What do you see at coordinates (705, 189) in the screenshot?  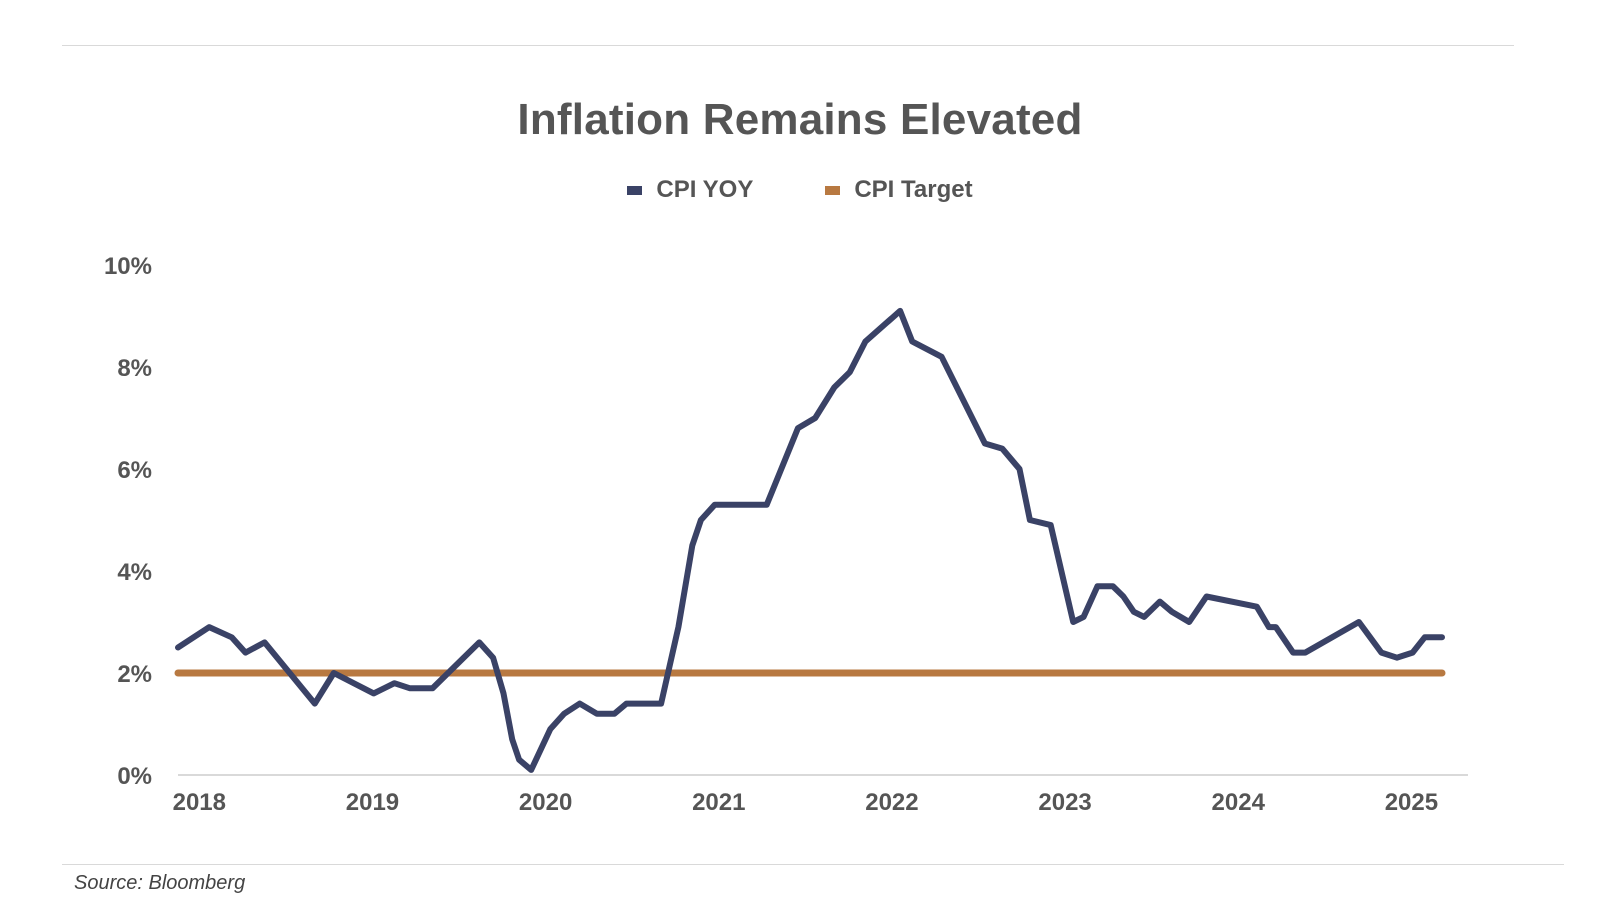 I see `legend-label-cpi-yoy: CPI YOY` at bounding box center [705, 189].